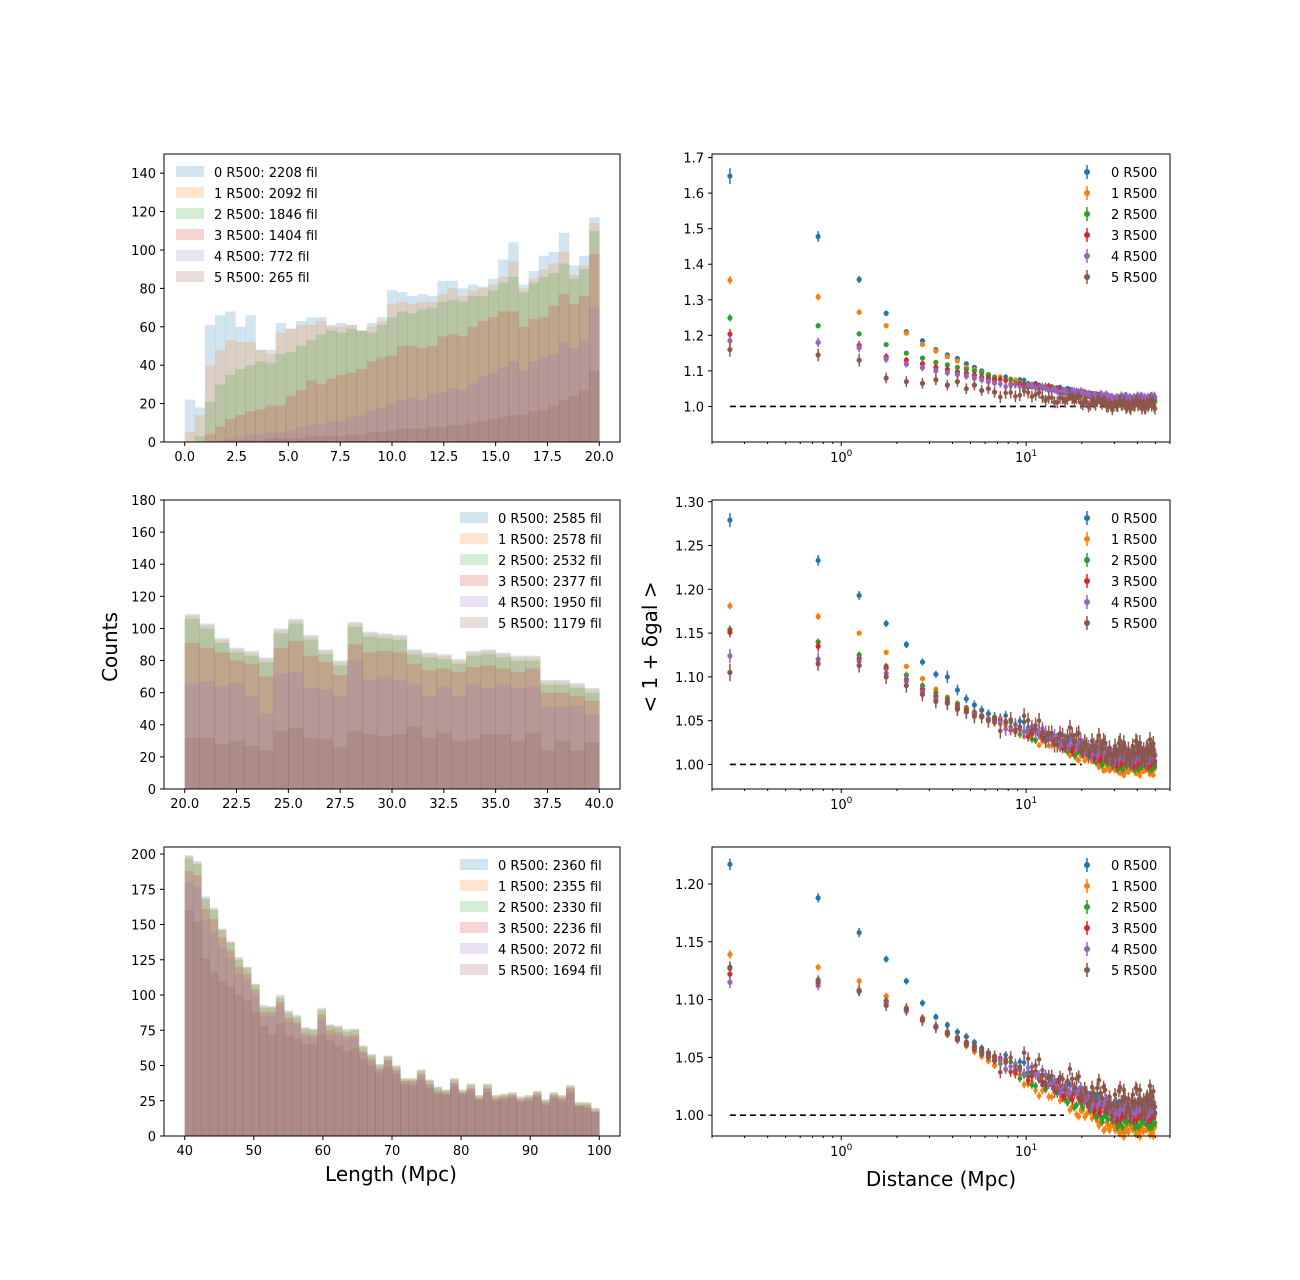  What do you see at coordinates (689, 503) in the screenshot?
I see `y-tick-label: 1.30` at bounding box center [689, 503].